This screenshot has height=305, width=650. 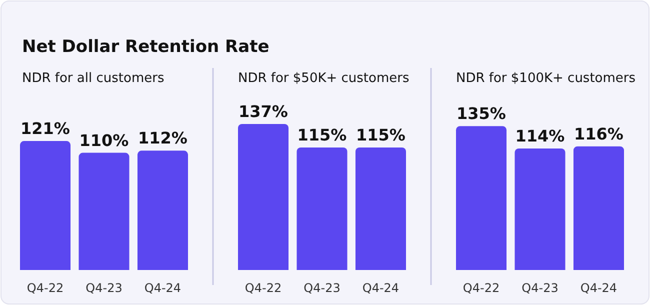 I want to click on data-label: 116%, so click(x=599, y=134).